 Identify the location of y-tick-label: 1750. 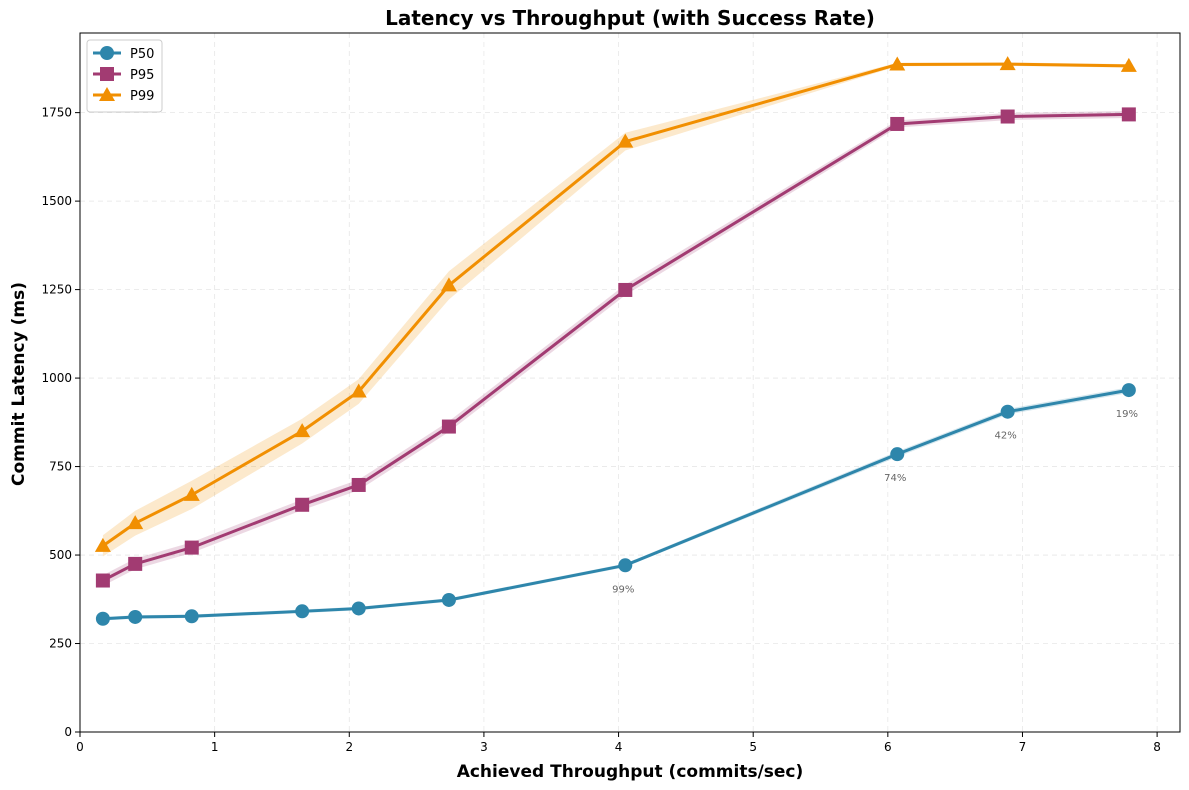
(56, 113).